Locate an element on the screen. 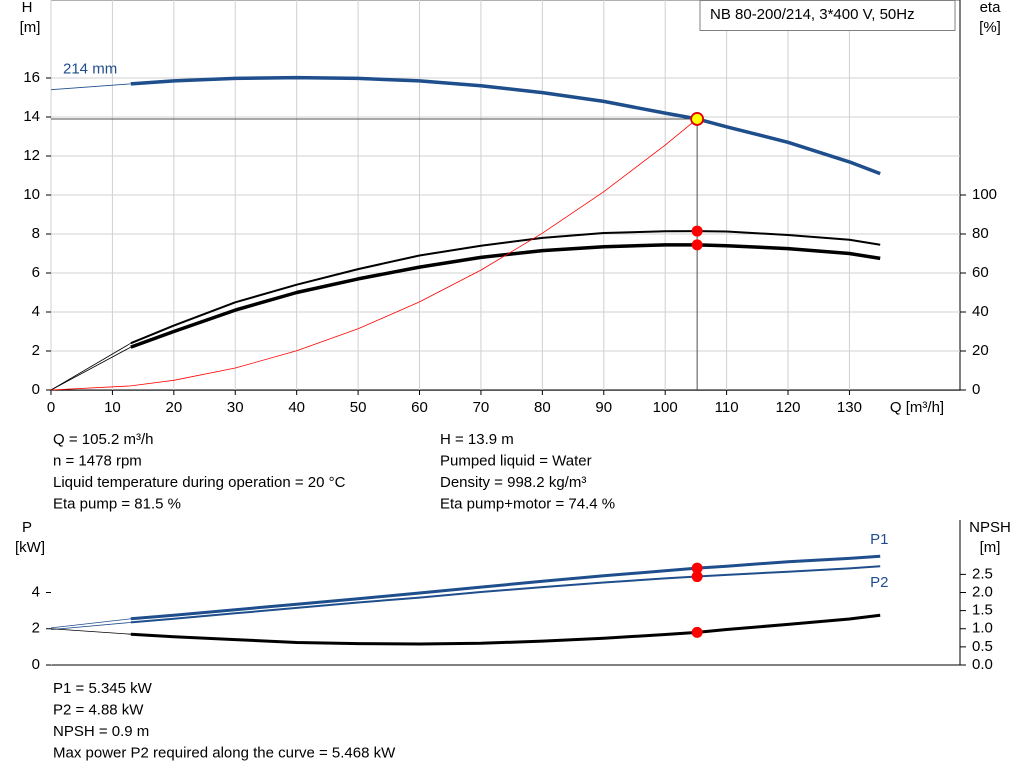 Image resolution: width=1024 pixels, height=781 pixels. y-tick-label: 12 is located at coordinates (31, 155).